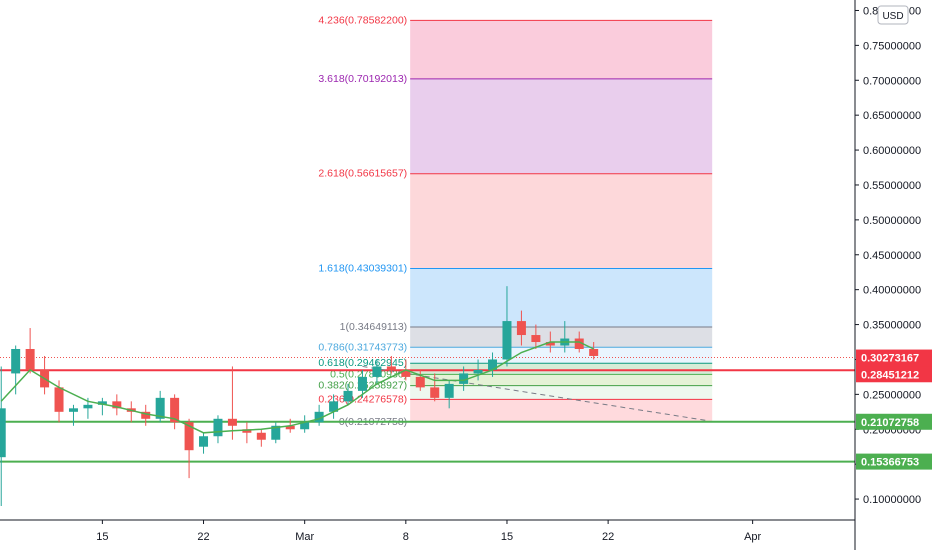  I want to click on x-tick-label: 22, so click(203, 537).